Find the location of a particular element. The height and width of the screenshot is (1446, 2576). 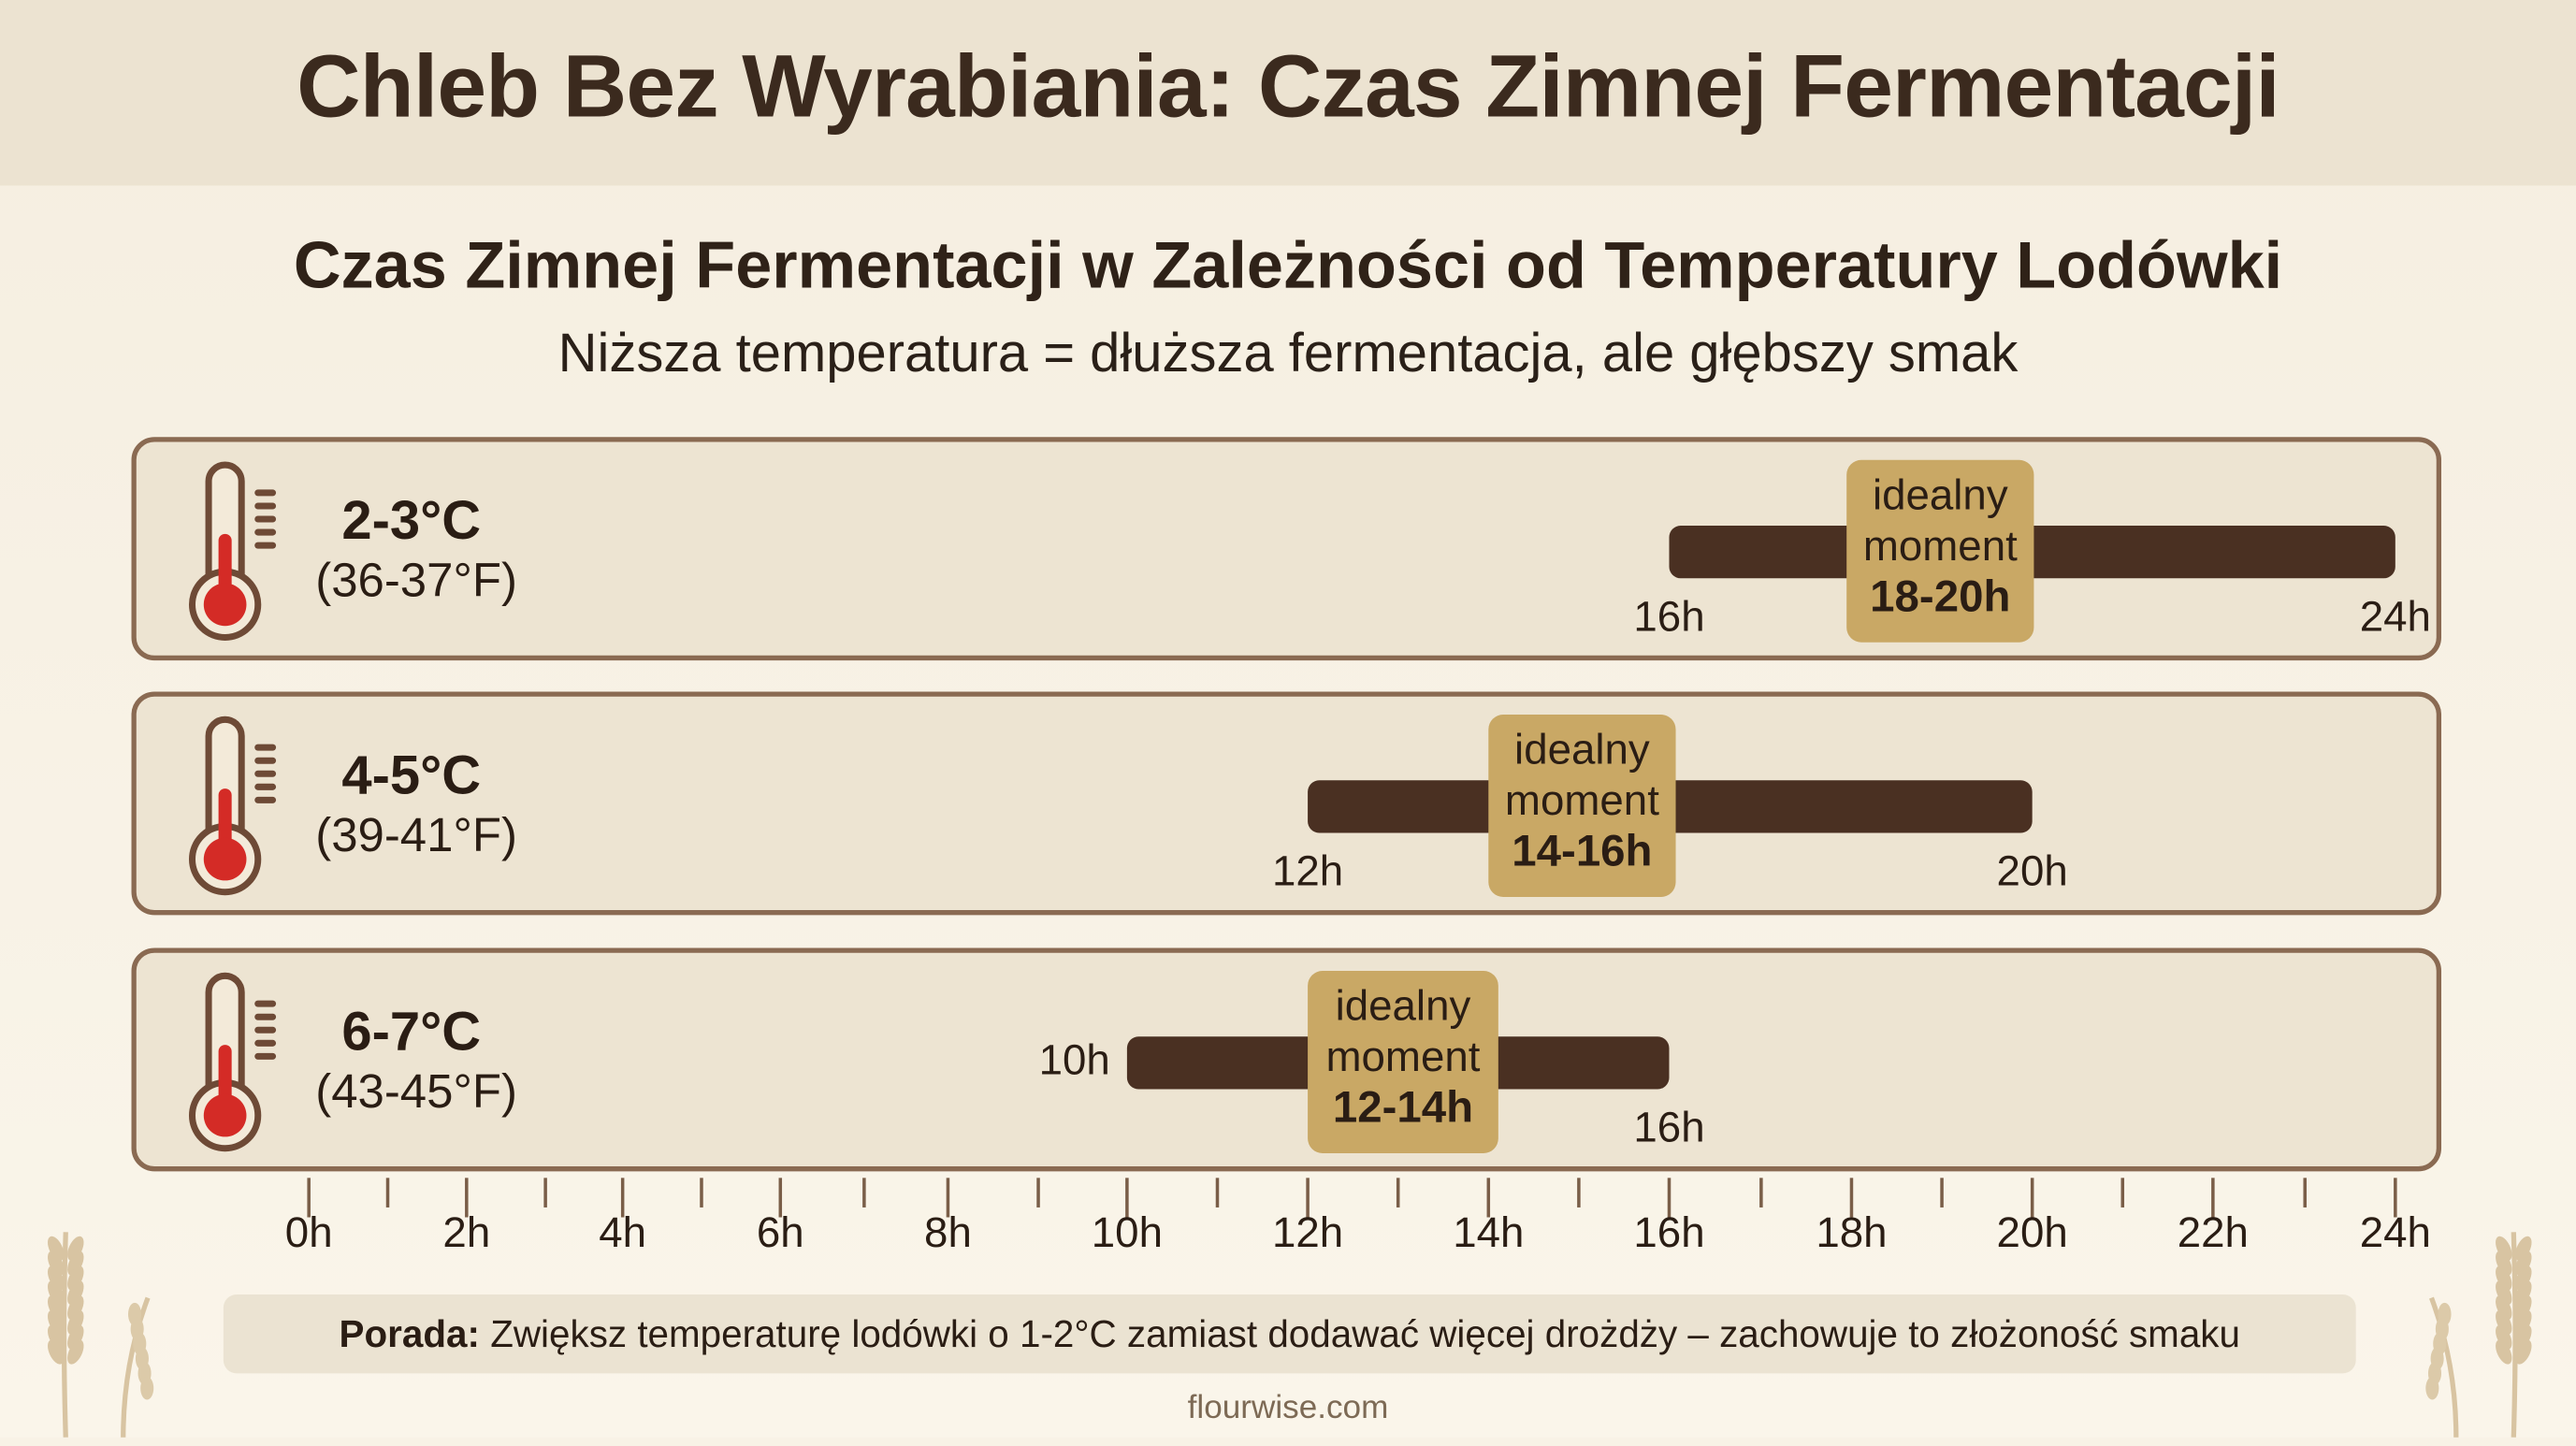

range-start-label: 16h is located at coordinates (1669, 616).